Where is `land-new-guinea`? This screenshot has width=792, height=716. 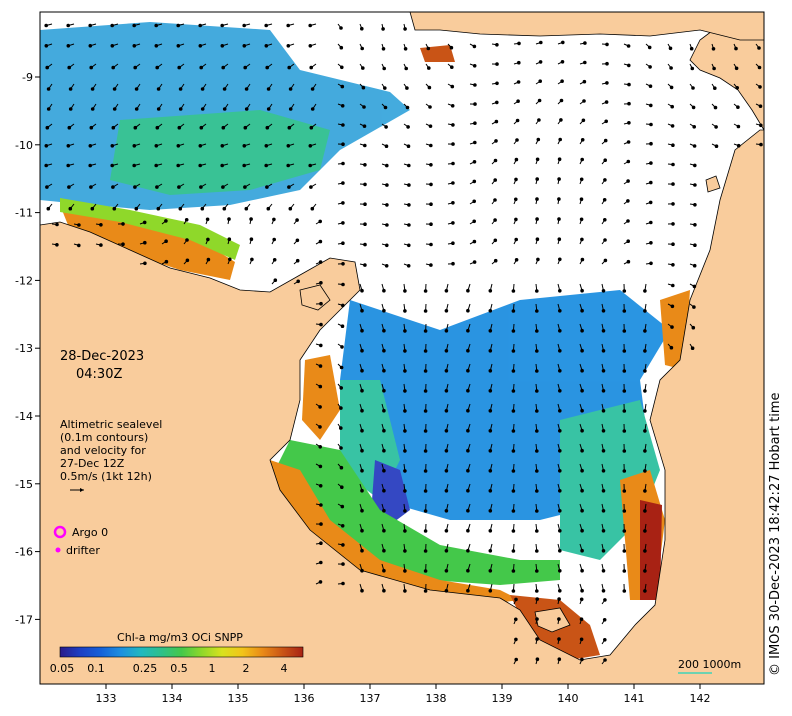 land-new-guinea is located at coordinates (586, 26).